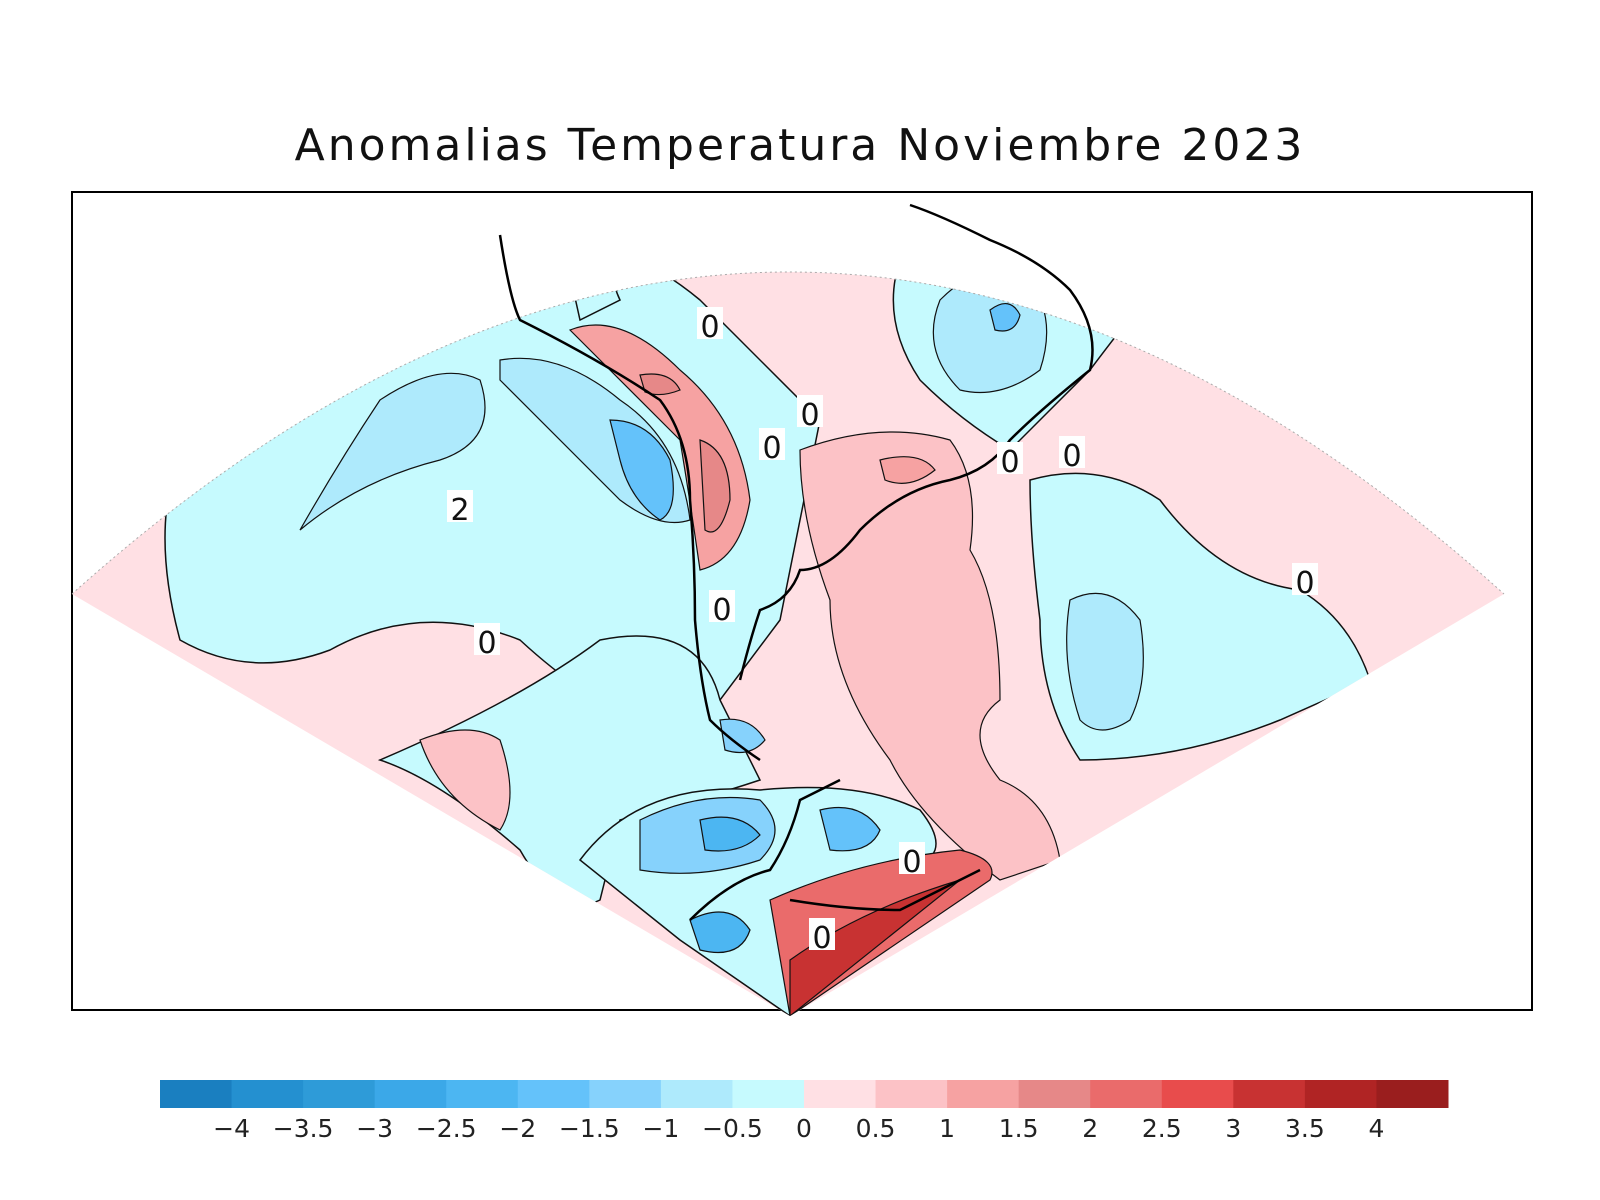  Describe the element at coordinates (732, 1128) in the screenshot. I see `colorbar-tick-label: −0.5` at that location.